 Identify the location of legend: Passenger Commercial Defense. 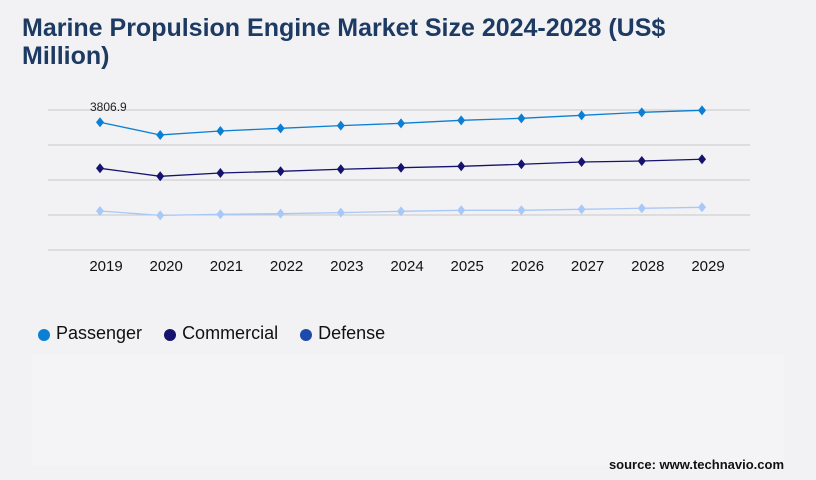
(211, 333).